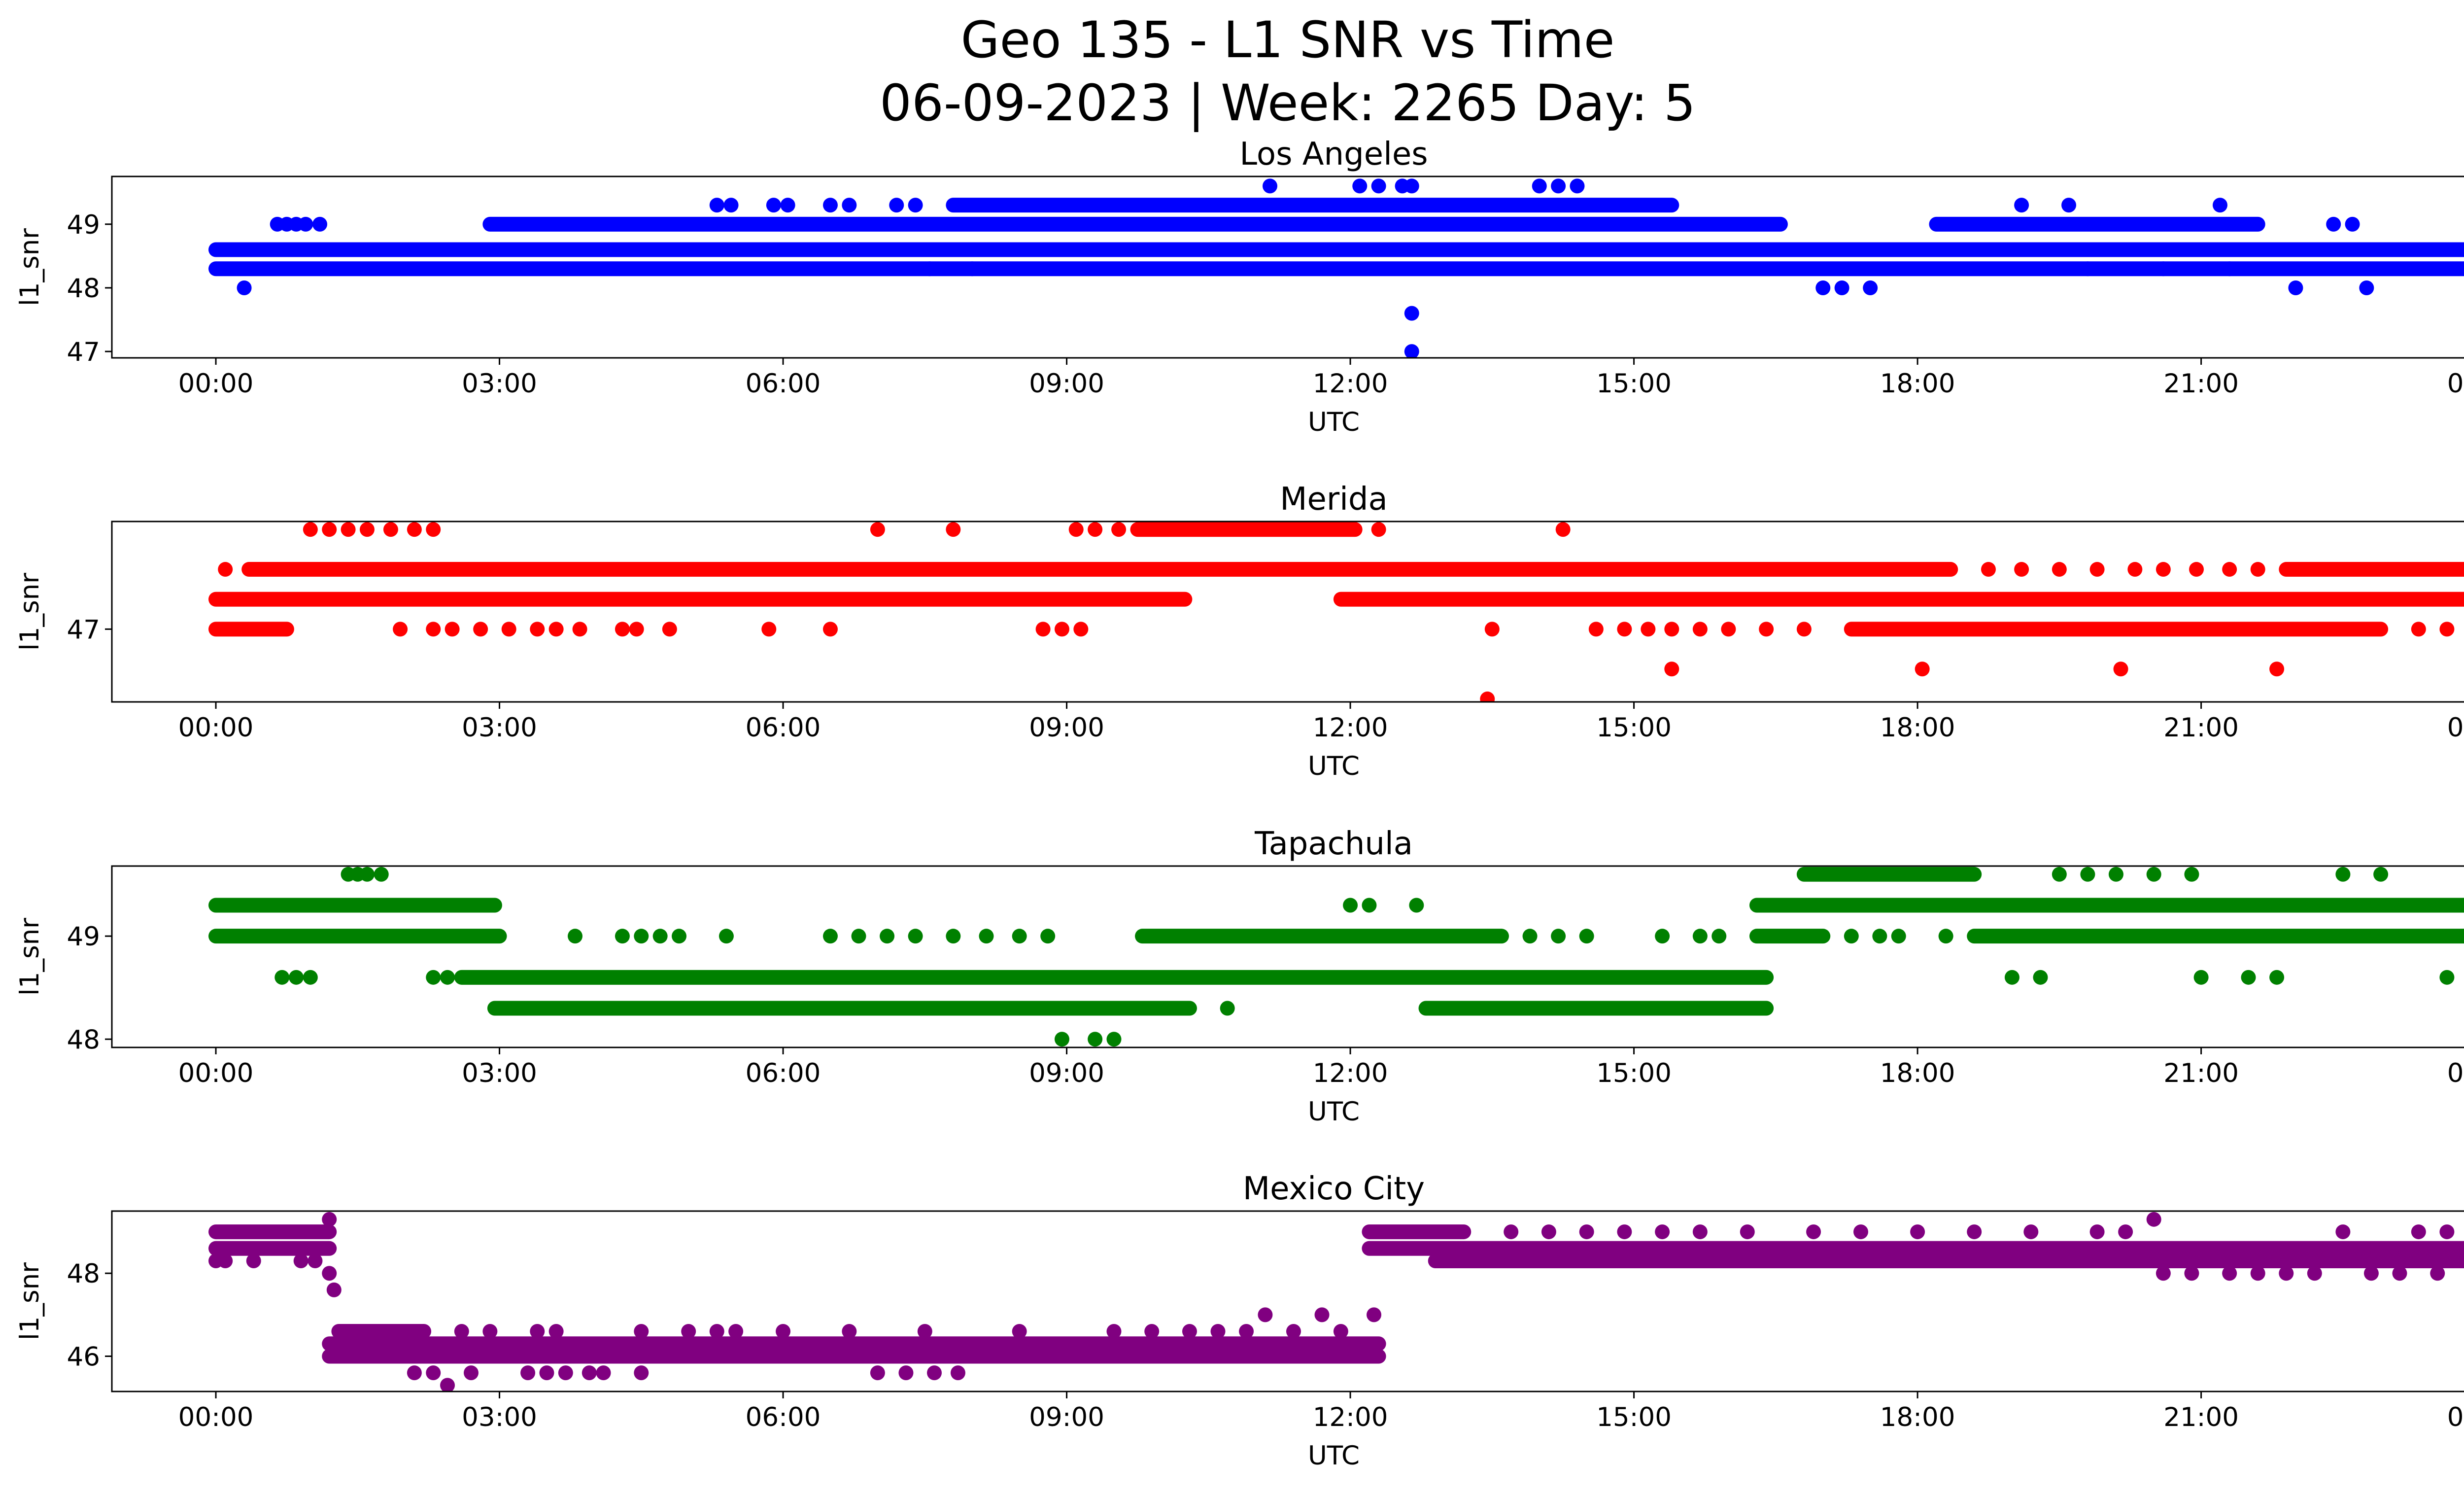 The height and width of the screenshot is (1495, 2464). Describe the element at coordinates (83, 1357) in the screenshot. I see `y-tick-label: 46` at that location.